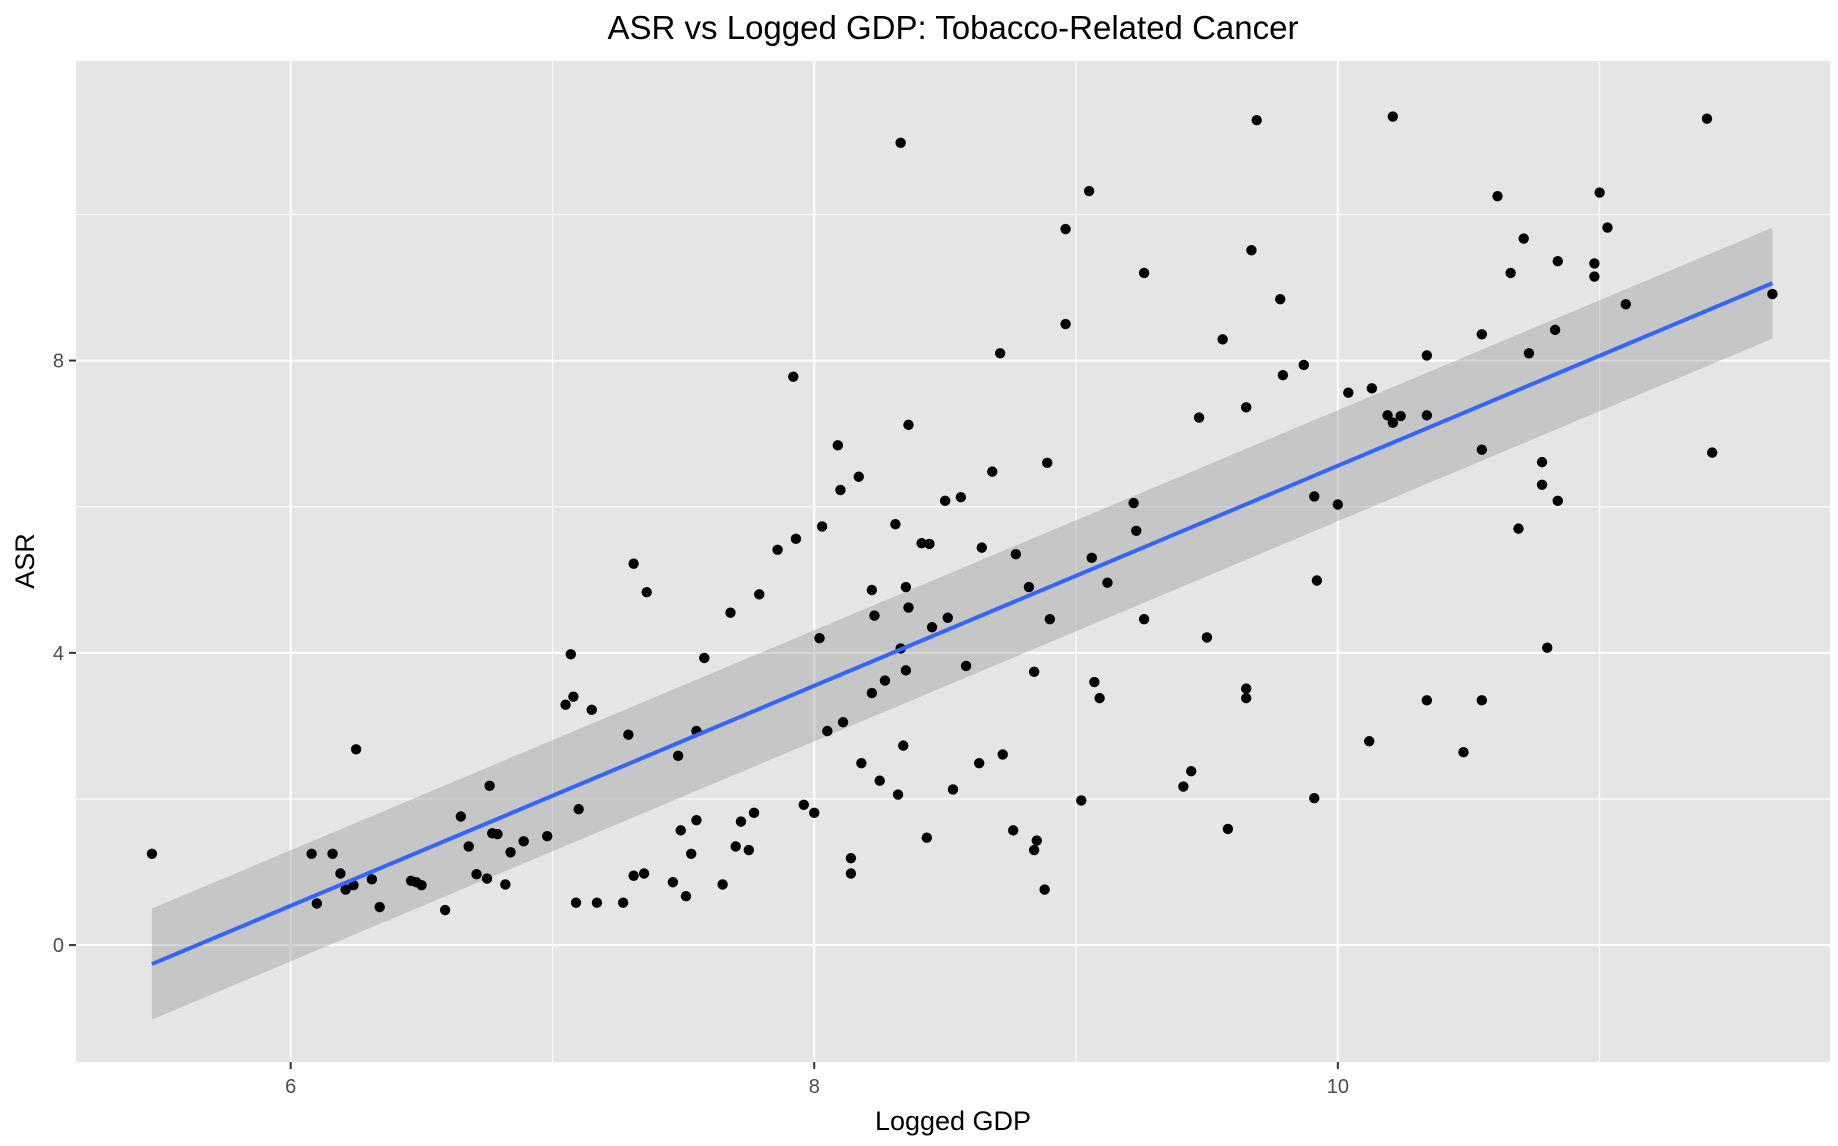 The height and width of the screenshot is (1146, 1838). Describe the element at coordinates (58, 946) in the screenshot. I see `y-tick-label: 0` at that location.